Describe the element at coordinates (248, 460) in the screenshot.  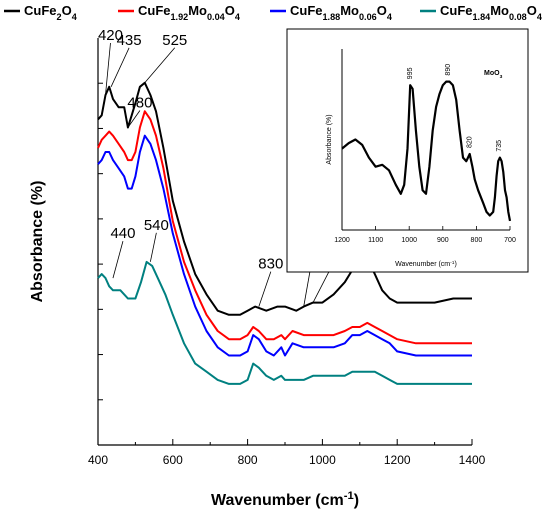
I see `x-tick-label: 800` at that location.